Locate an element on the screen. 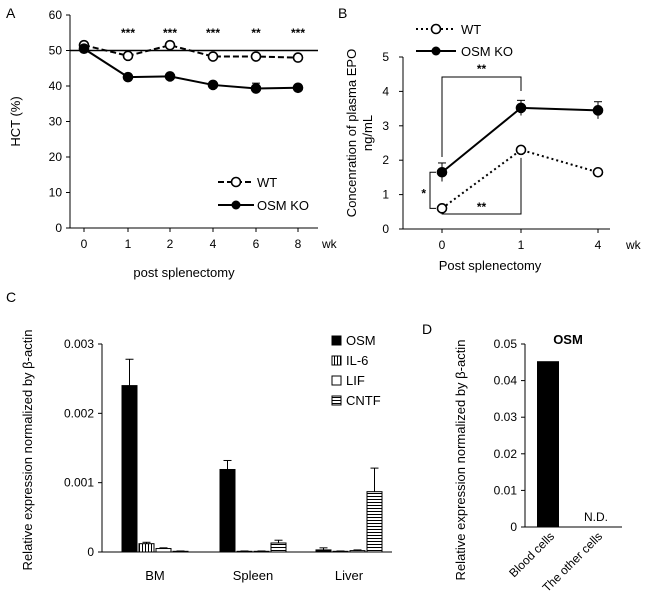 This screenshot has height=601, width=649. x-tick-label: 8 is located at coordinates (298, 244).